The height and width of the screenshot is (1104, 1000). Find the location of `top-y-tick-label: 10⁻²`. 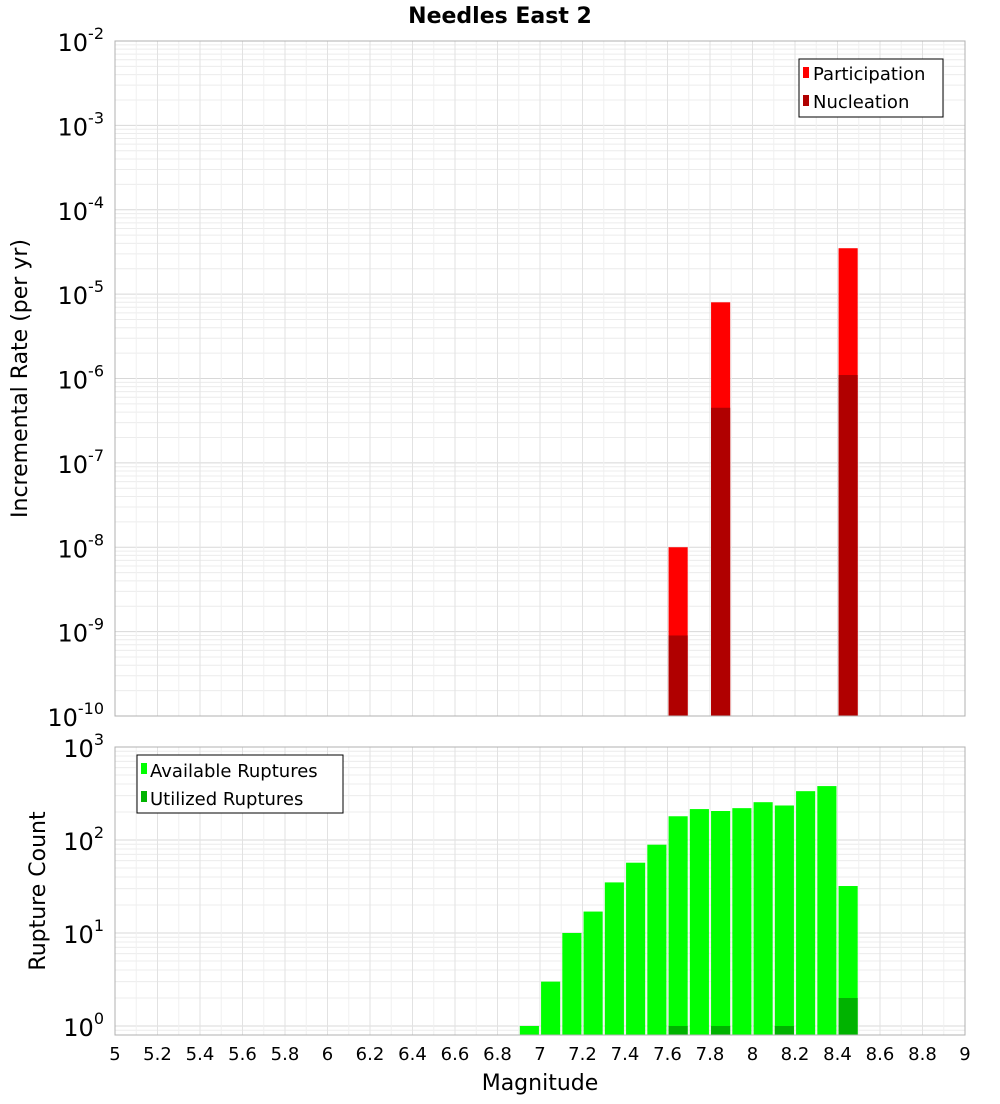

top-y-tick-label: 10⁻² is located at coordinates (81, 40).